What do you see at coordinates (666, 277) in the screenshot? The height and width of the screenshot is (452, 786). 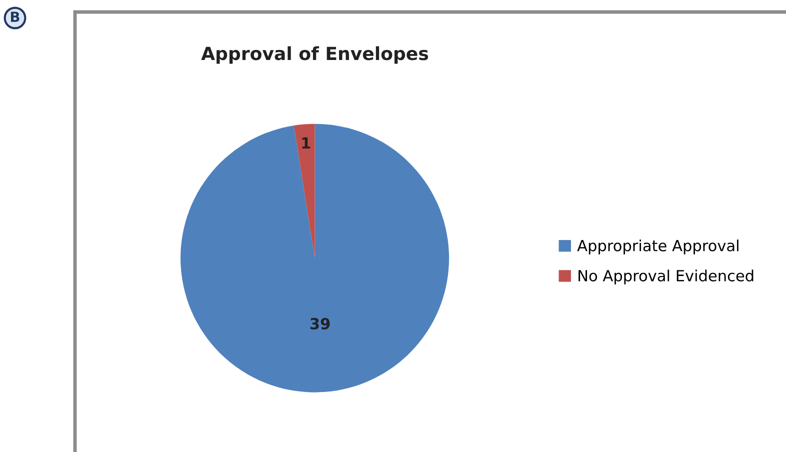 I see `legend-label: No Approval Evidenced` at bounding box center [666, 277].